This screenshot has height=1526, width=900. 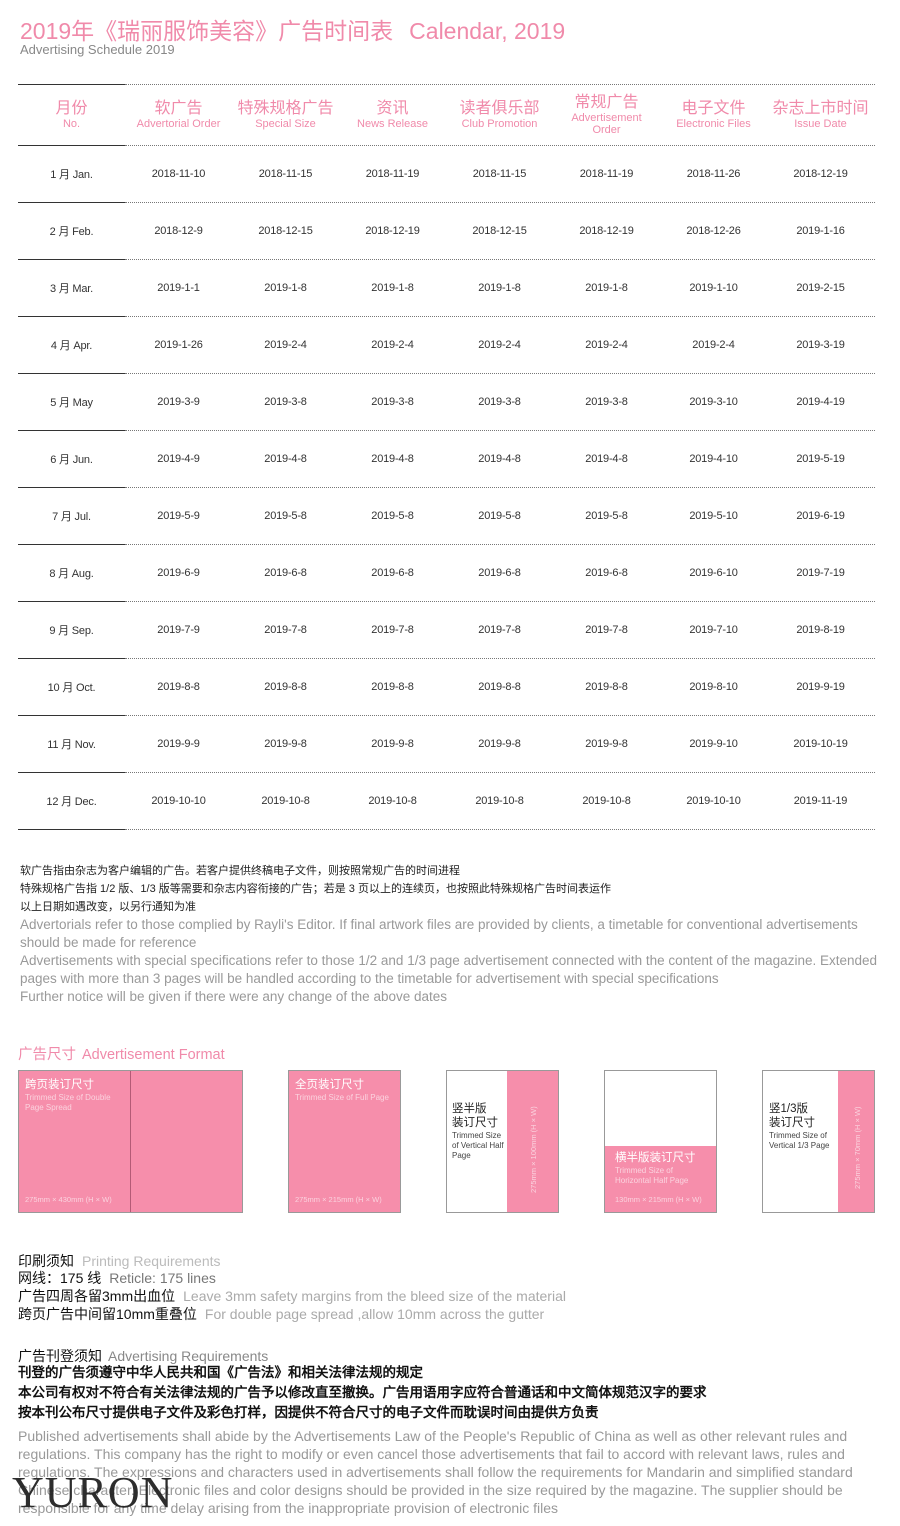 What do you see at coordinates (487, 31) in the screenshot?
I see `title-en: Calendar, 2019` at bounding box center [487, 31].